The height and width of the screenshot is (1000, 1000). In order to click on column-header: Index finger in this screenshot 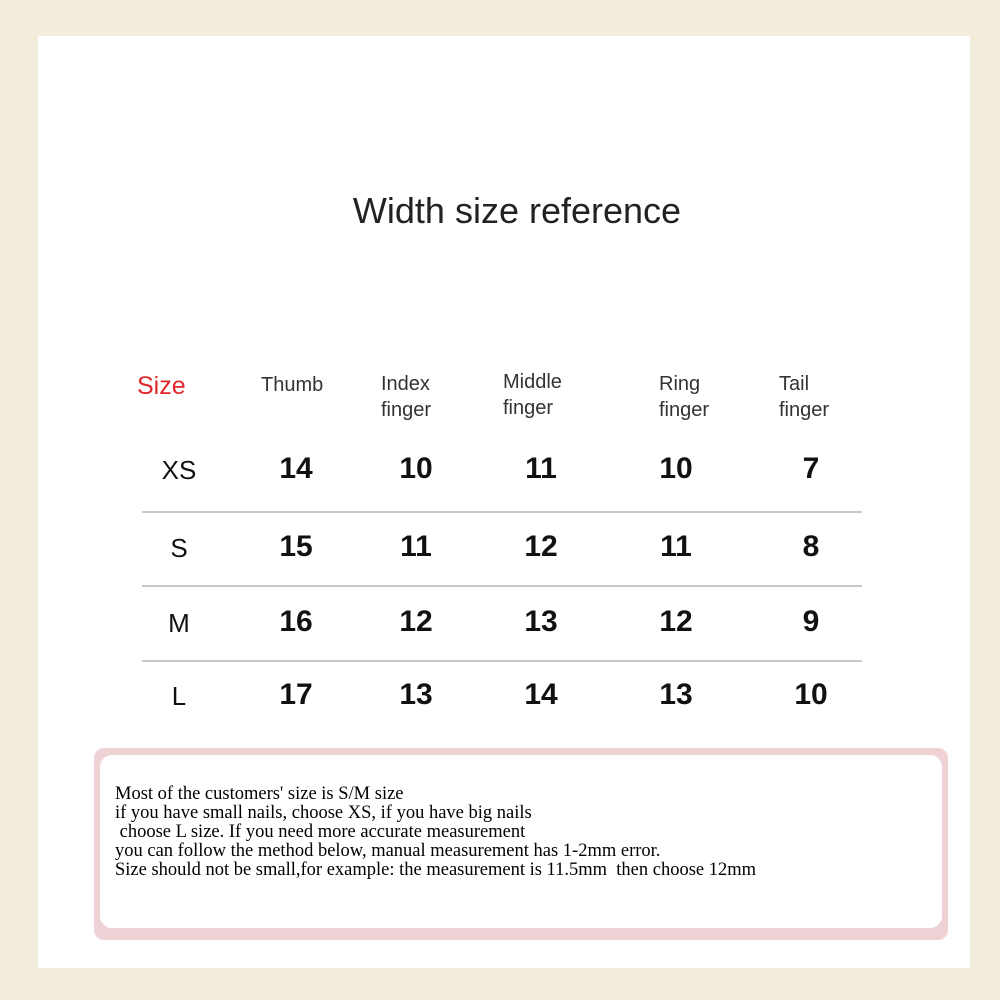, I will do `click(406, 397)`.